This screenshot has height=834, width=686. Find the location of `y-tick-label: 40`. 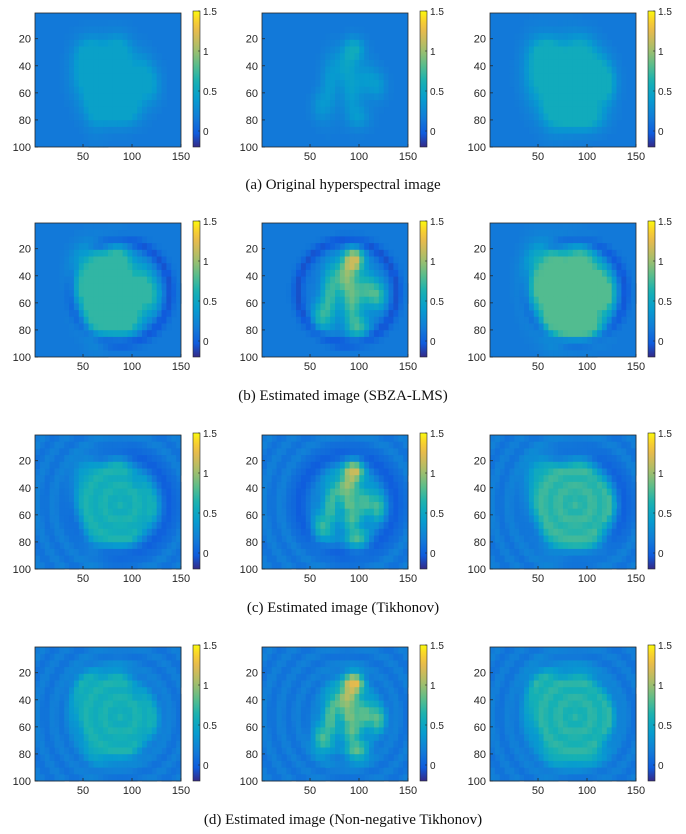

y-tick-label: 40 is located at coordinates (480, 277).